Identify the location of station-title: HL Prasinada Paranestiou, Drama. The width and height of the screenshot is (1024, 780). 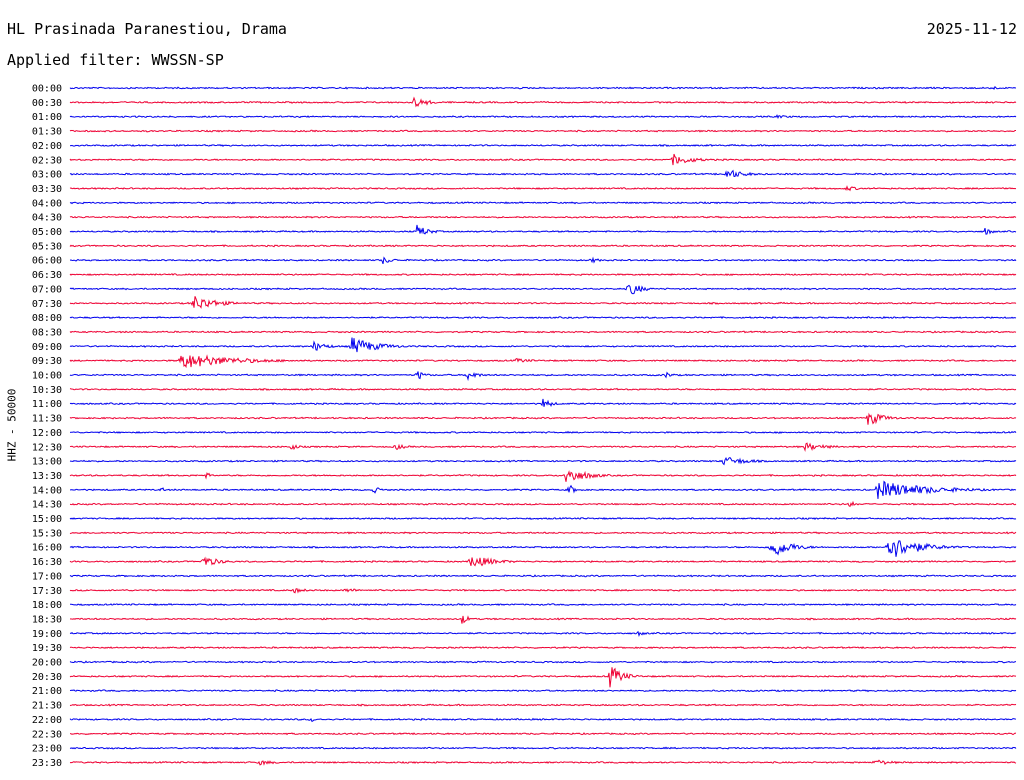
(147, 29).